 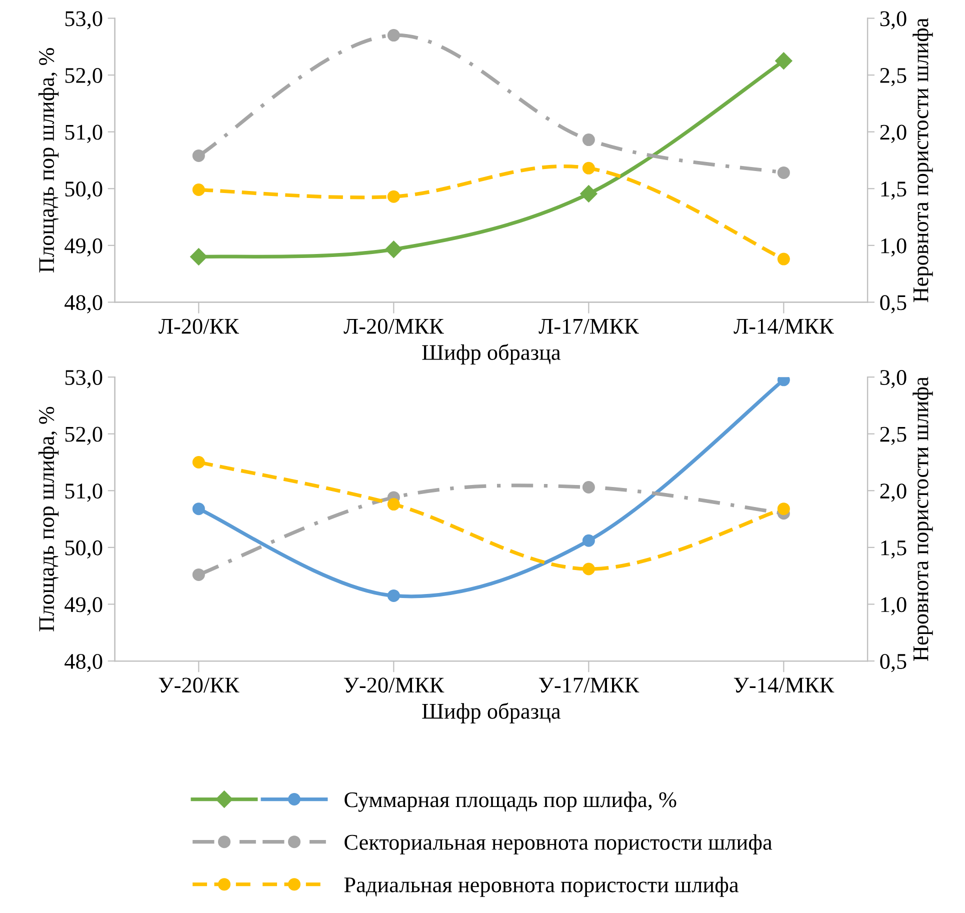 I want to click on x-tick-label: Л-17/МКК, so click(x=588, y=326).